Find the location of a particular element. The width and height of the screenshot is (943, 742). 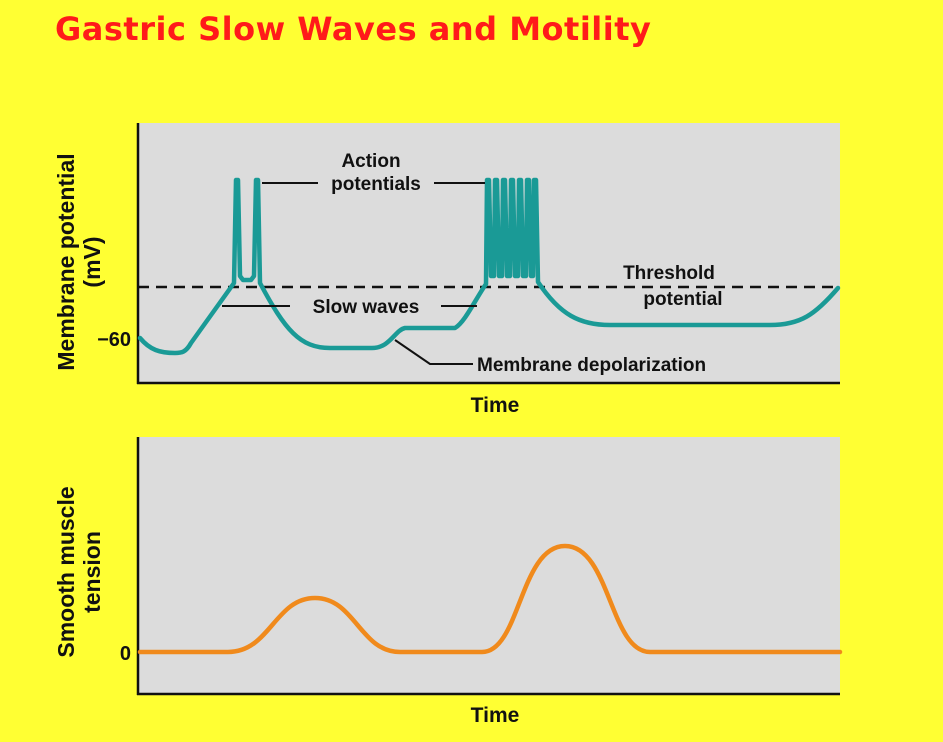

bottom-ylabel-line1: Smooth muscle is located at coordinates (66, 571).